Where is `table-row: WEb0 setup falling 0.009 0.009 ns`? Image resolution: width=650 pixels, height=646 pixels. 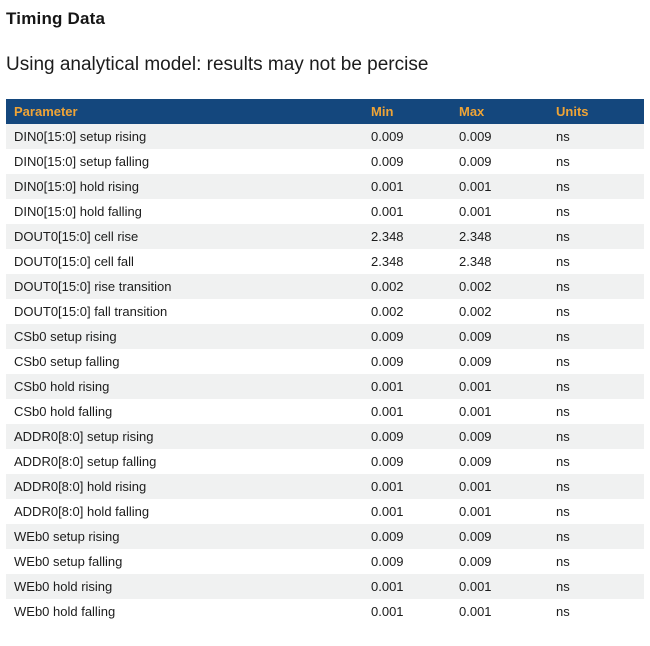
table-row: WEb0 setup falling 0.009 0.009 ns is located at coordinates (325, 561).